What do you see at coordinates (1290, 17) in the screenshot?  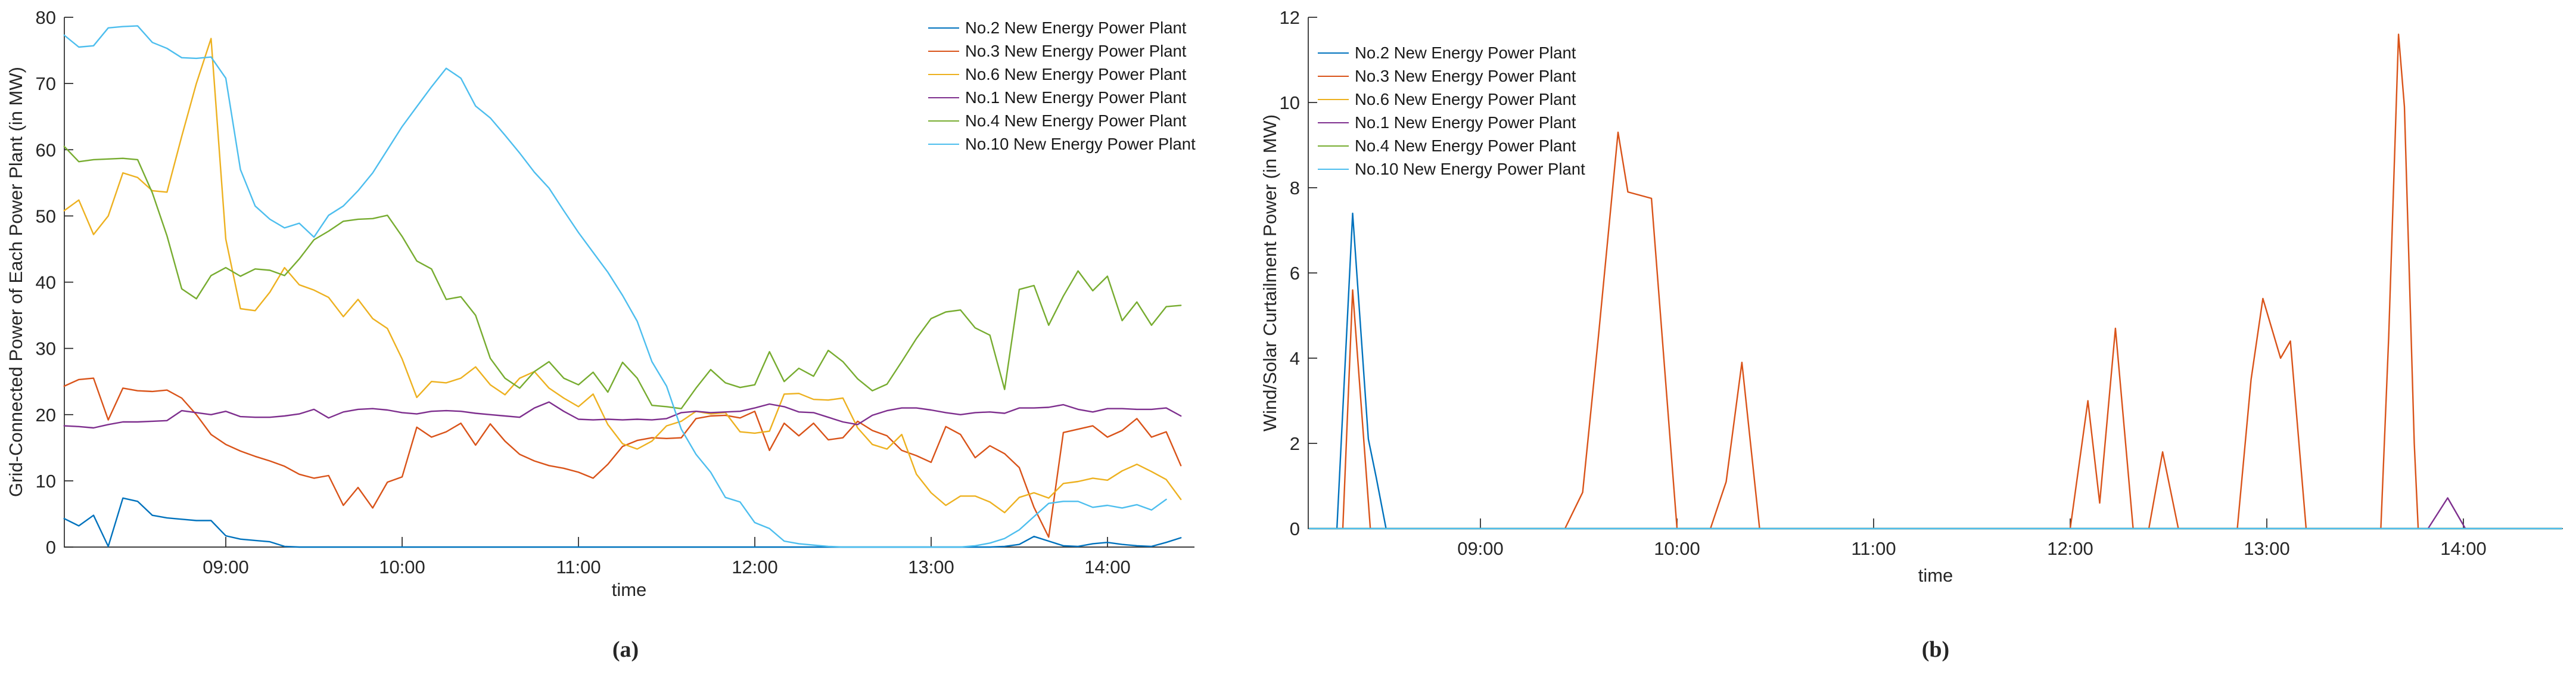 I see `y-tick-label: 12` at bounding box center [1290, 17].